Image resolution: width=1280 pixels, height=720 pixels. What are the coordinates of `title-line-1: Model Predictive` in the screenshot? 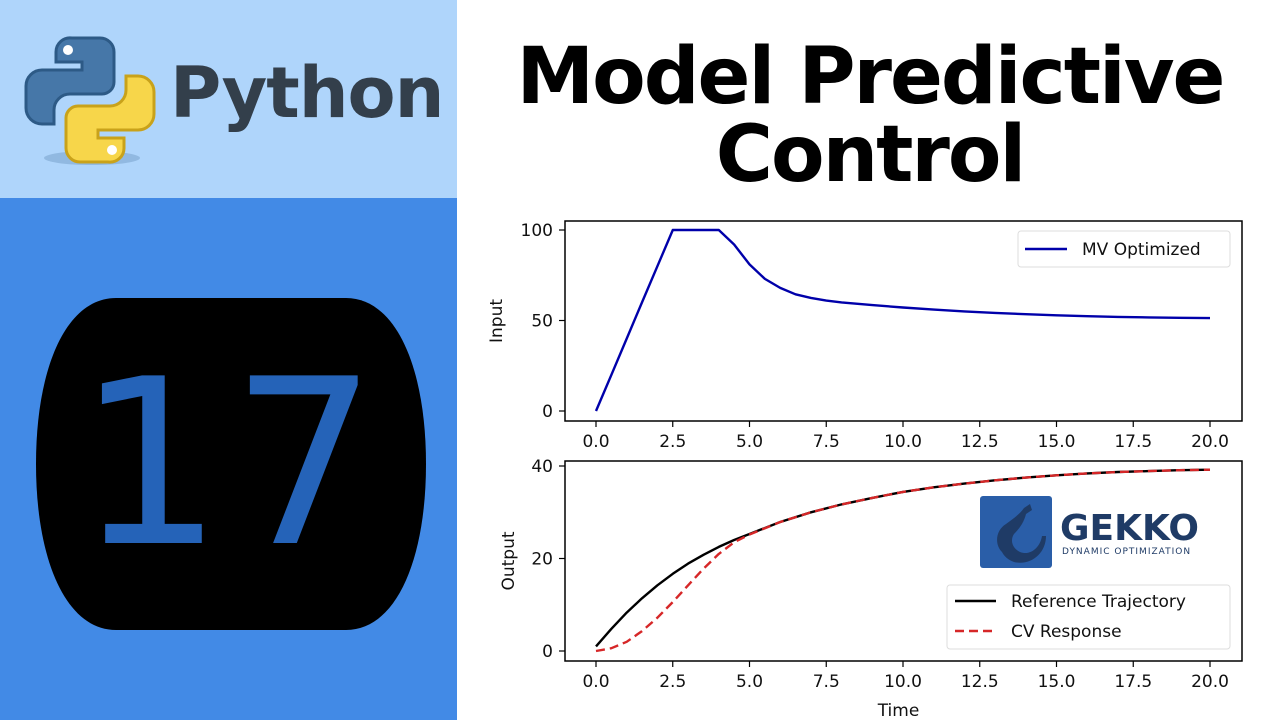 It's located at (871, 77).